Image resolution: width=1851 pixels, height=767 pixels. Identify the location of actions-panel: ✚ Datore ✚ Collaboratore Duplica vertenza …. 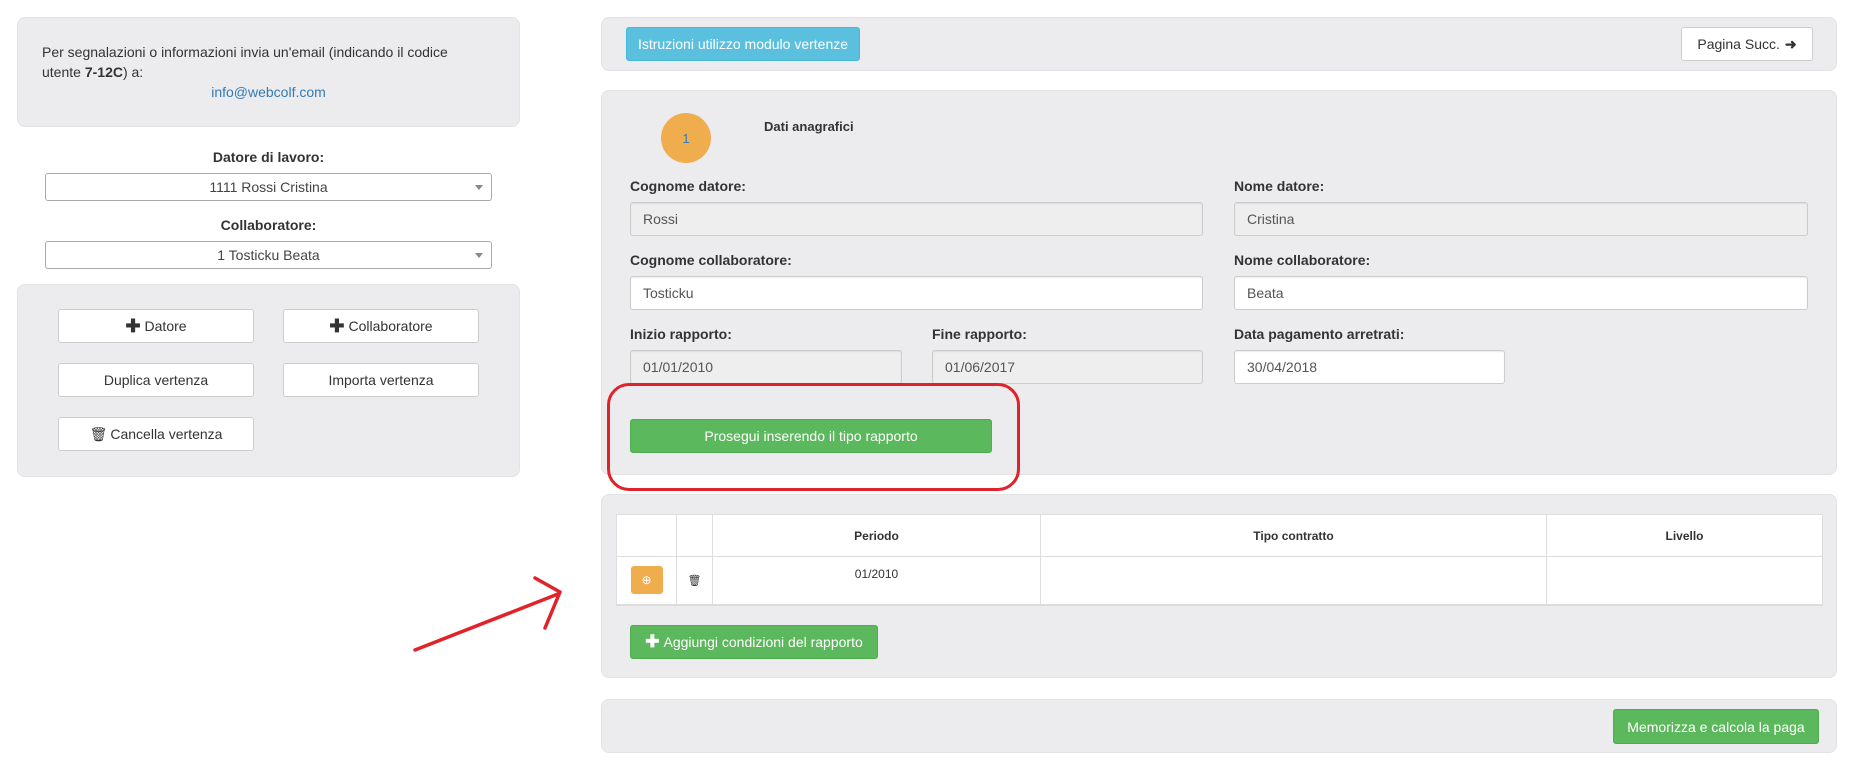
(268, 380).